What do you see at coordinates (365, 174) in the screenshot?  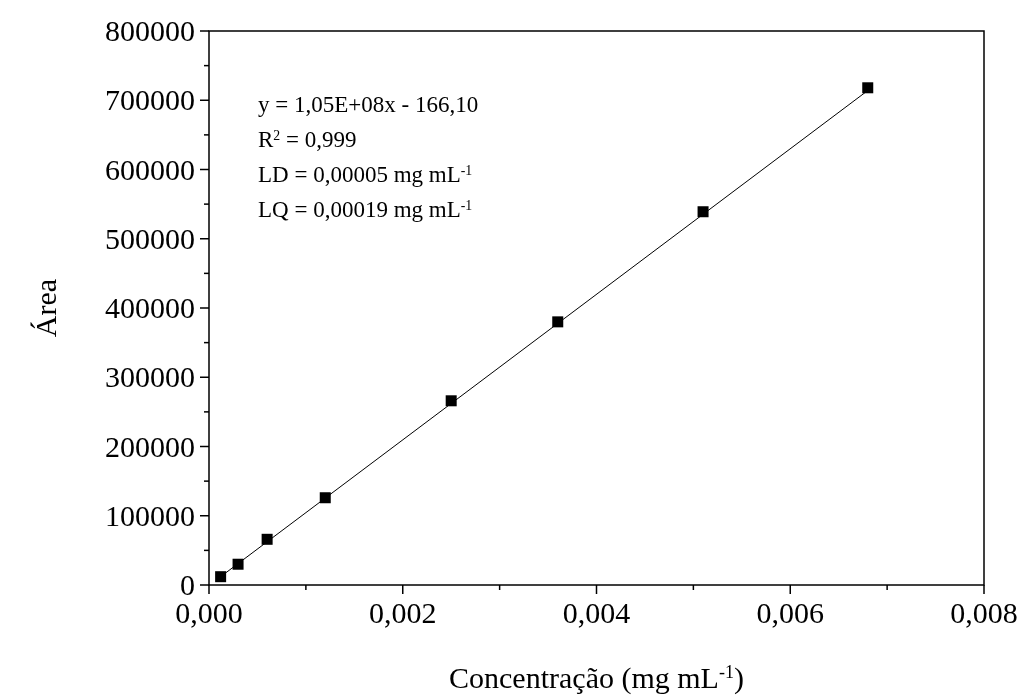 I see `annotation: LD = 0,00005 mg mL$^{-1}$` at bounding box center [365, 174].